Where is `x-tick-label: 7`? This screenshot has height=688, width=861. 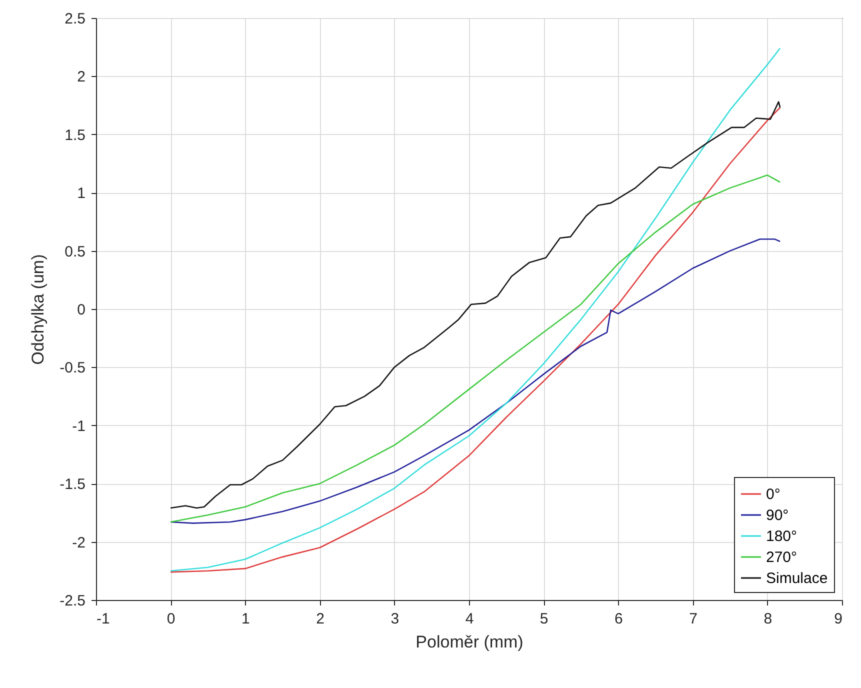 x-tick-label: 7 is located at coordinates (693, 619).